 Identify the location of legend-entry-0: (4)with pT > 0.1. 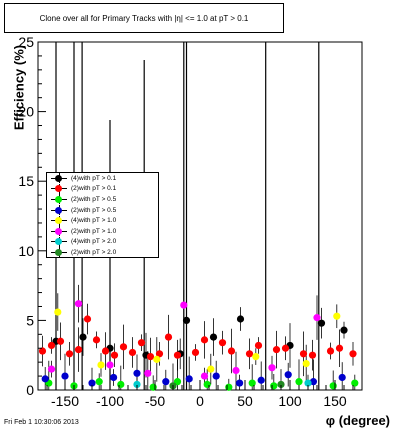
(102, 178).